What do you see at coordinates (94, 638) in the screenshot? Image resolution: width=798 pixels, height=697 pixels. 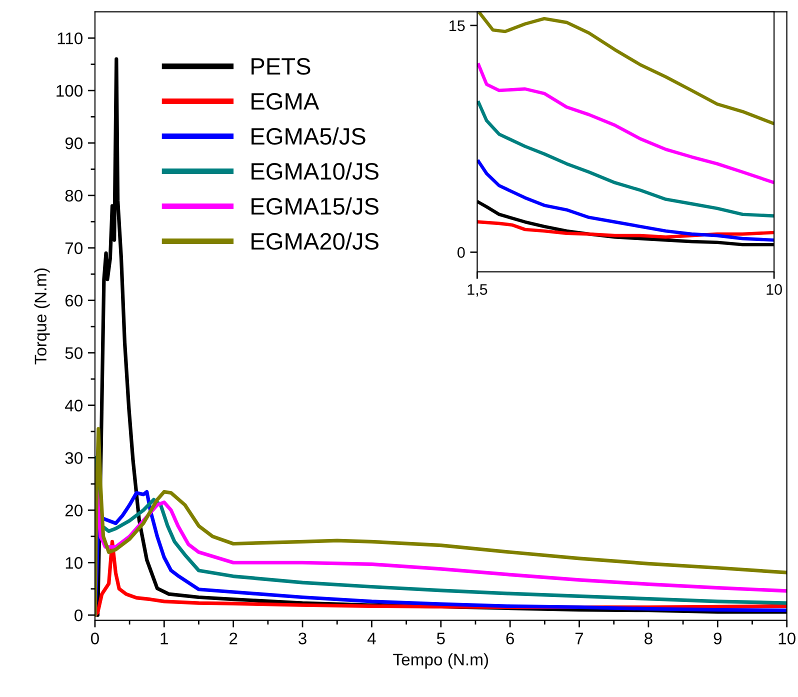 I see `x-tick-label: 0` at bounding box center [94, 638].